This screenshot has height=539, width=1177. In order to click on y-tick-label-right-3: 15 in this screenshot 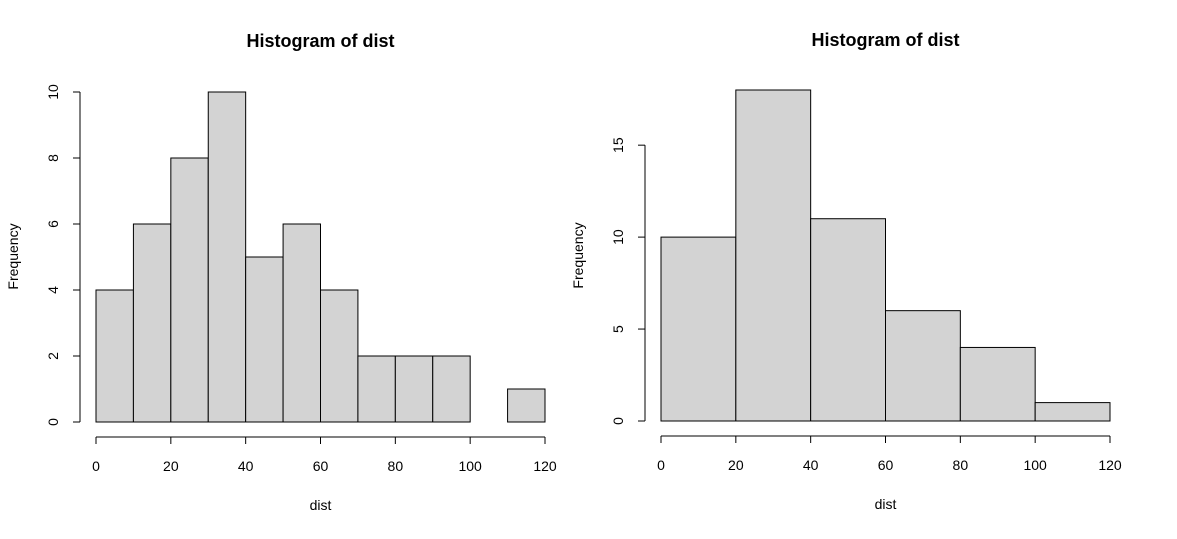, I will do `click(618, 145)`.